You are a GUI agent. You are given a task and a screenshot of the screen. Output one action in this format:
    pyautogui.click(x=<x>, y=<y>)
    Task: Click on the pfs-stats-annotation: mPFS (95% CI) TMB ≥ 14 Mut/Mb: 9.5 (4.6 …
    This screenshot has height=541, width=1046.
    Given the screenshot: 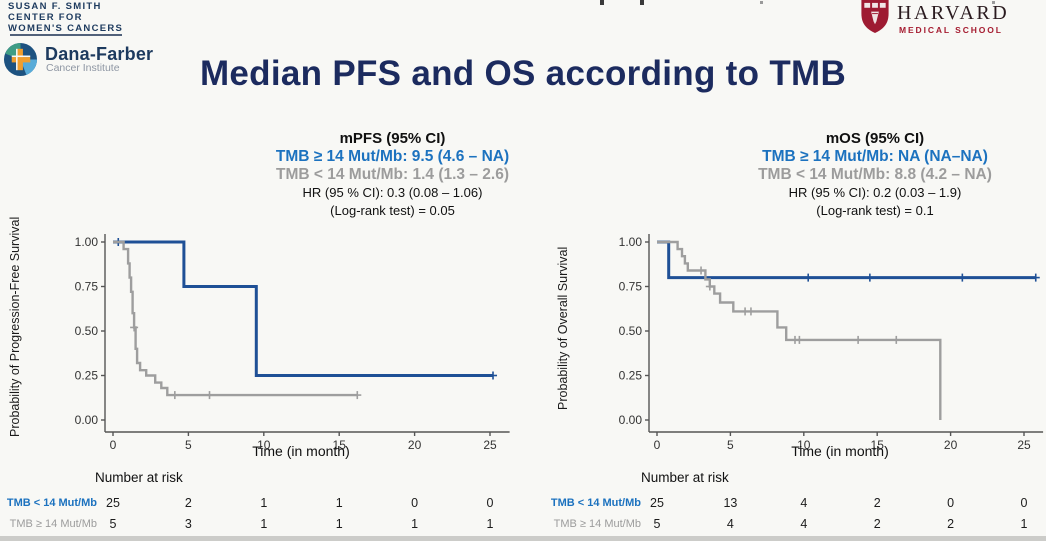 What is the action you would take?
    pyautogui.click(x=392, y=175)
    